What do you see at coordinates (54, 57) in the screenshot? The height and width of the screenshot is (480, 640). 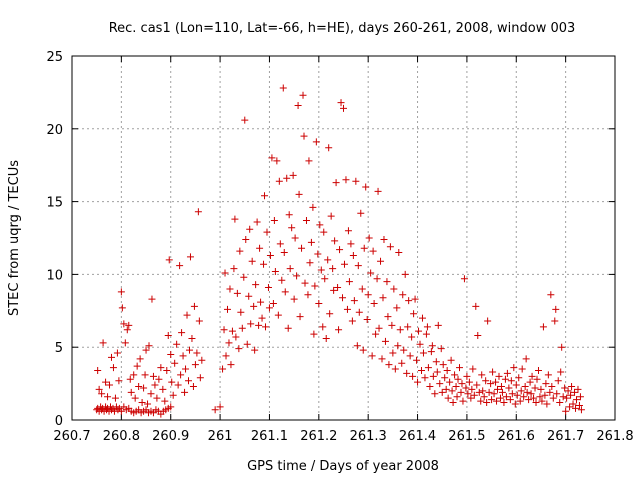 I see `y-tick-label: 25` at bounding box center [54, 57].